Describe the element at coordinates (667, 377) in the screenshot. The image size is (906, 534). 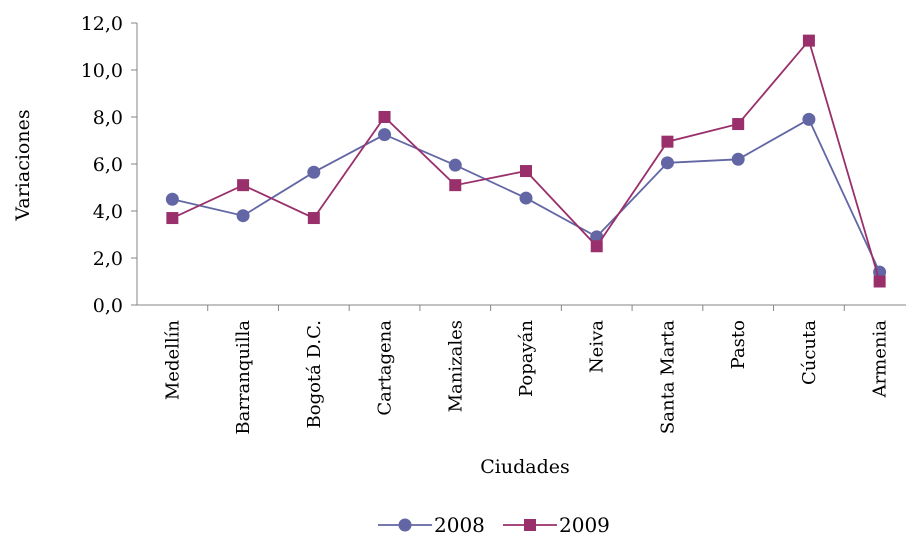
I see `x-category-label: Santa Marta` at that location.